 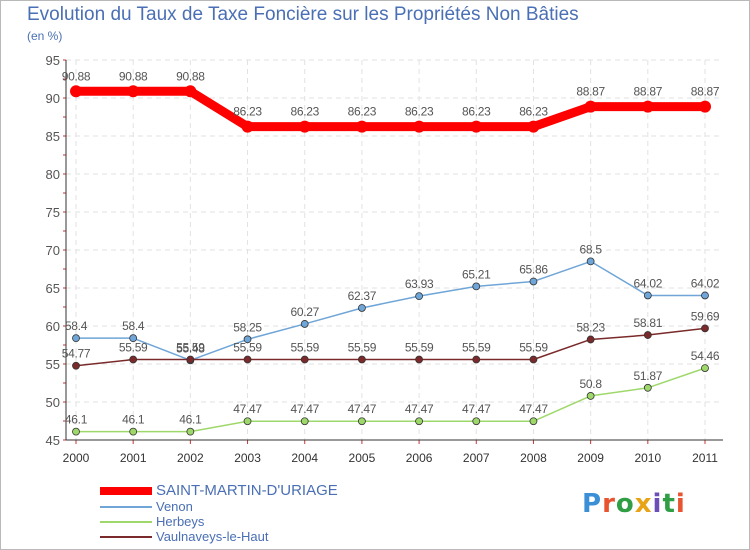 I want to click on x-tick-label: 2011, so click(x=705, y=458).